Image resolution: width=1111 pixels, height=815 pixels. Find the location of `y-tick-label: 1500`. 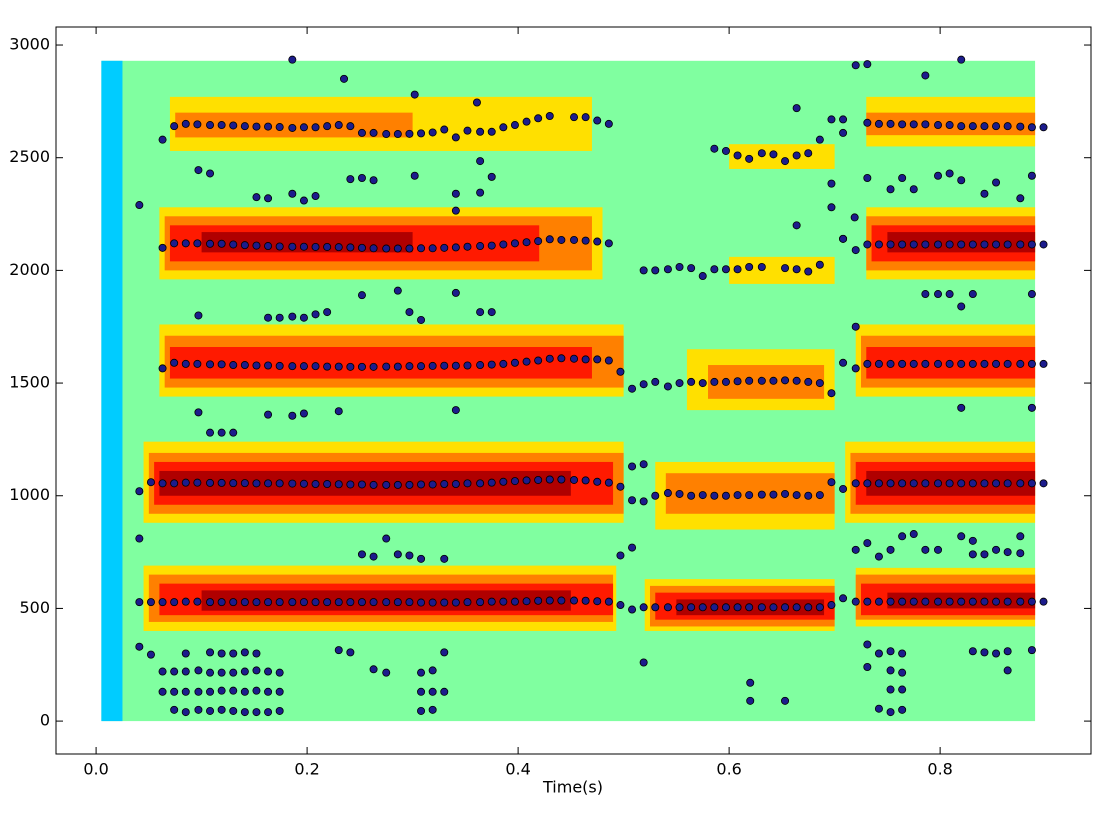

y-tick-label: 1500 is located at coordinates (29, 382).